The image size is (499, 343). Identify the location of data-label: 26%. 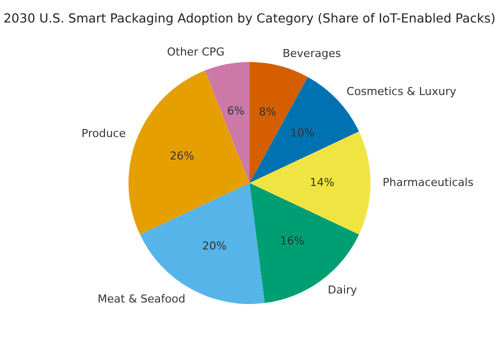
(182, 155).